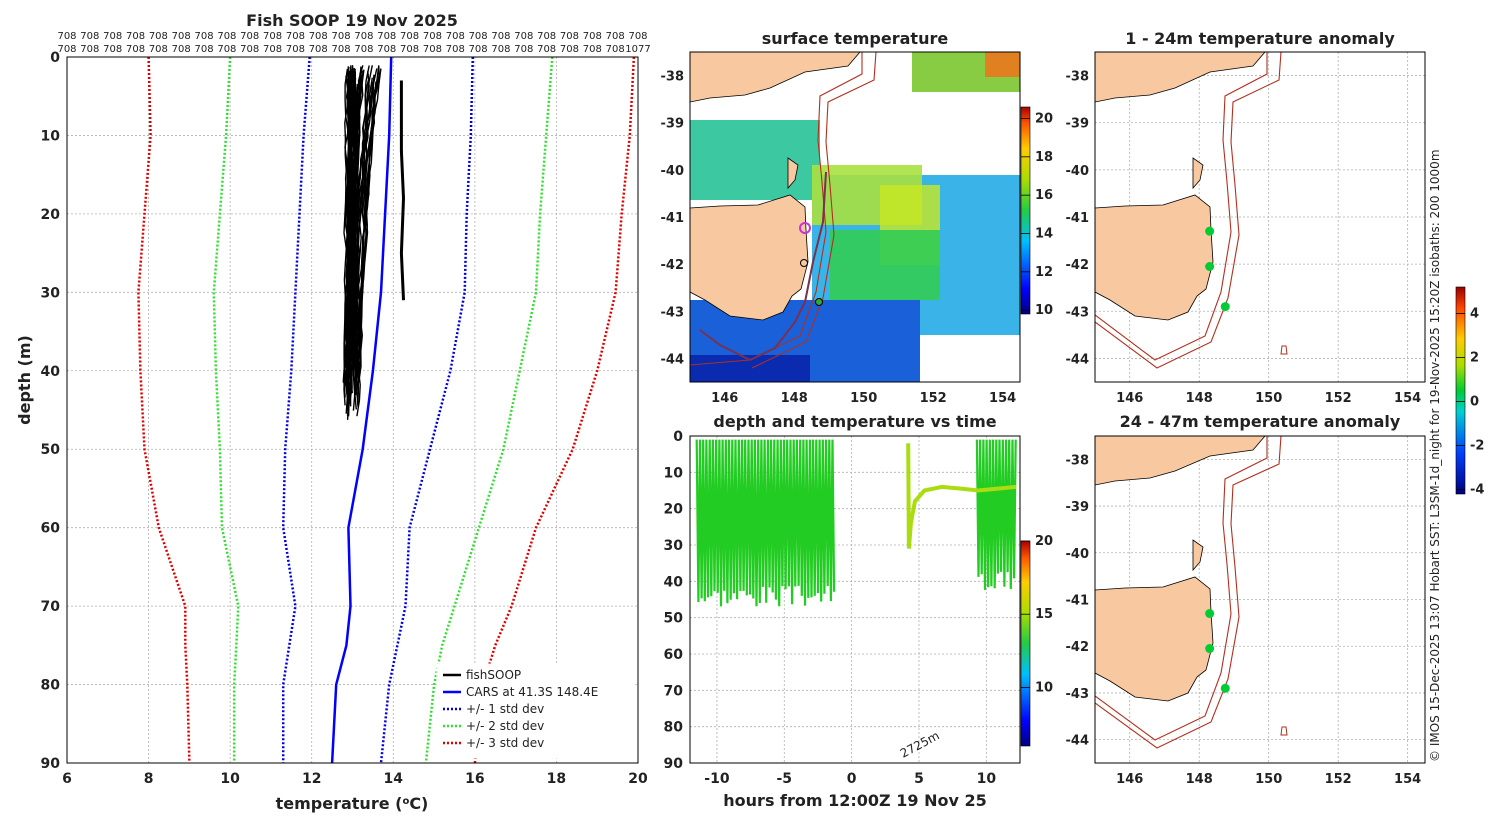 Image resolution: width=1500 pixels, height=820 pixels. Describe the element at coordinates (919, 779) in the screenshot. I see `time-x-tick-label: 5` at that location.